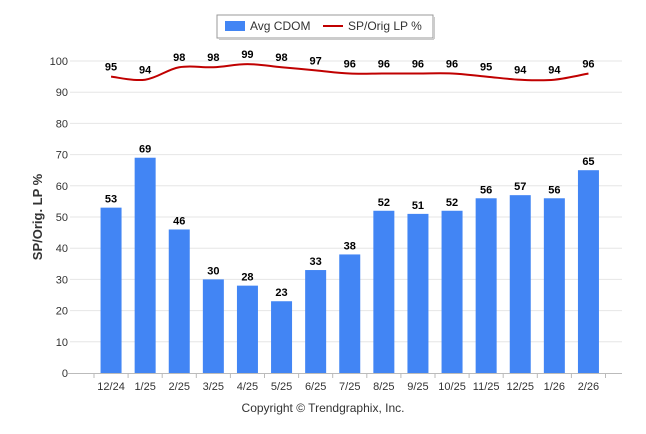 The image size is (646, 434). I want to click on y-tick-label: 0, so click(65, 374).